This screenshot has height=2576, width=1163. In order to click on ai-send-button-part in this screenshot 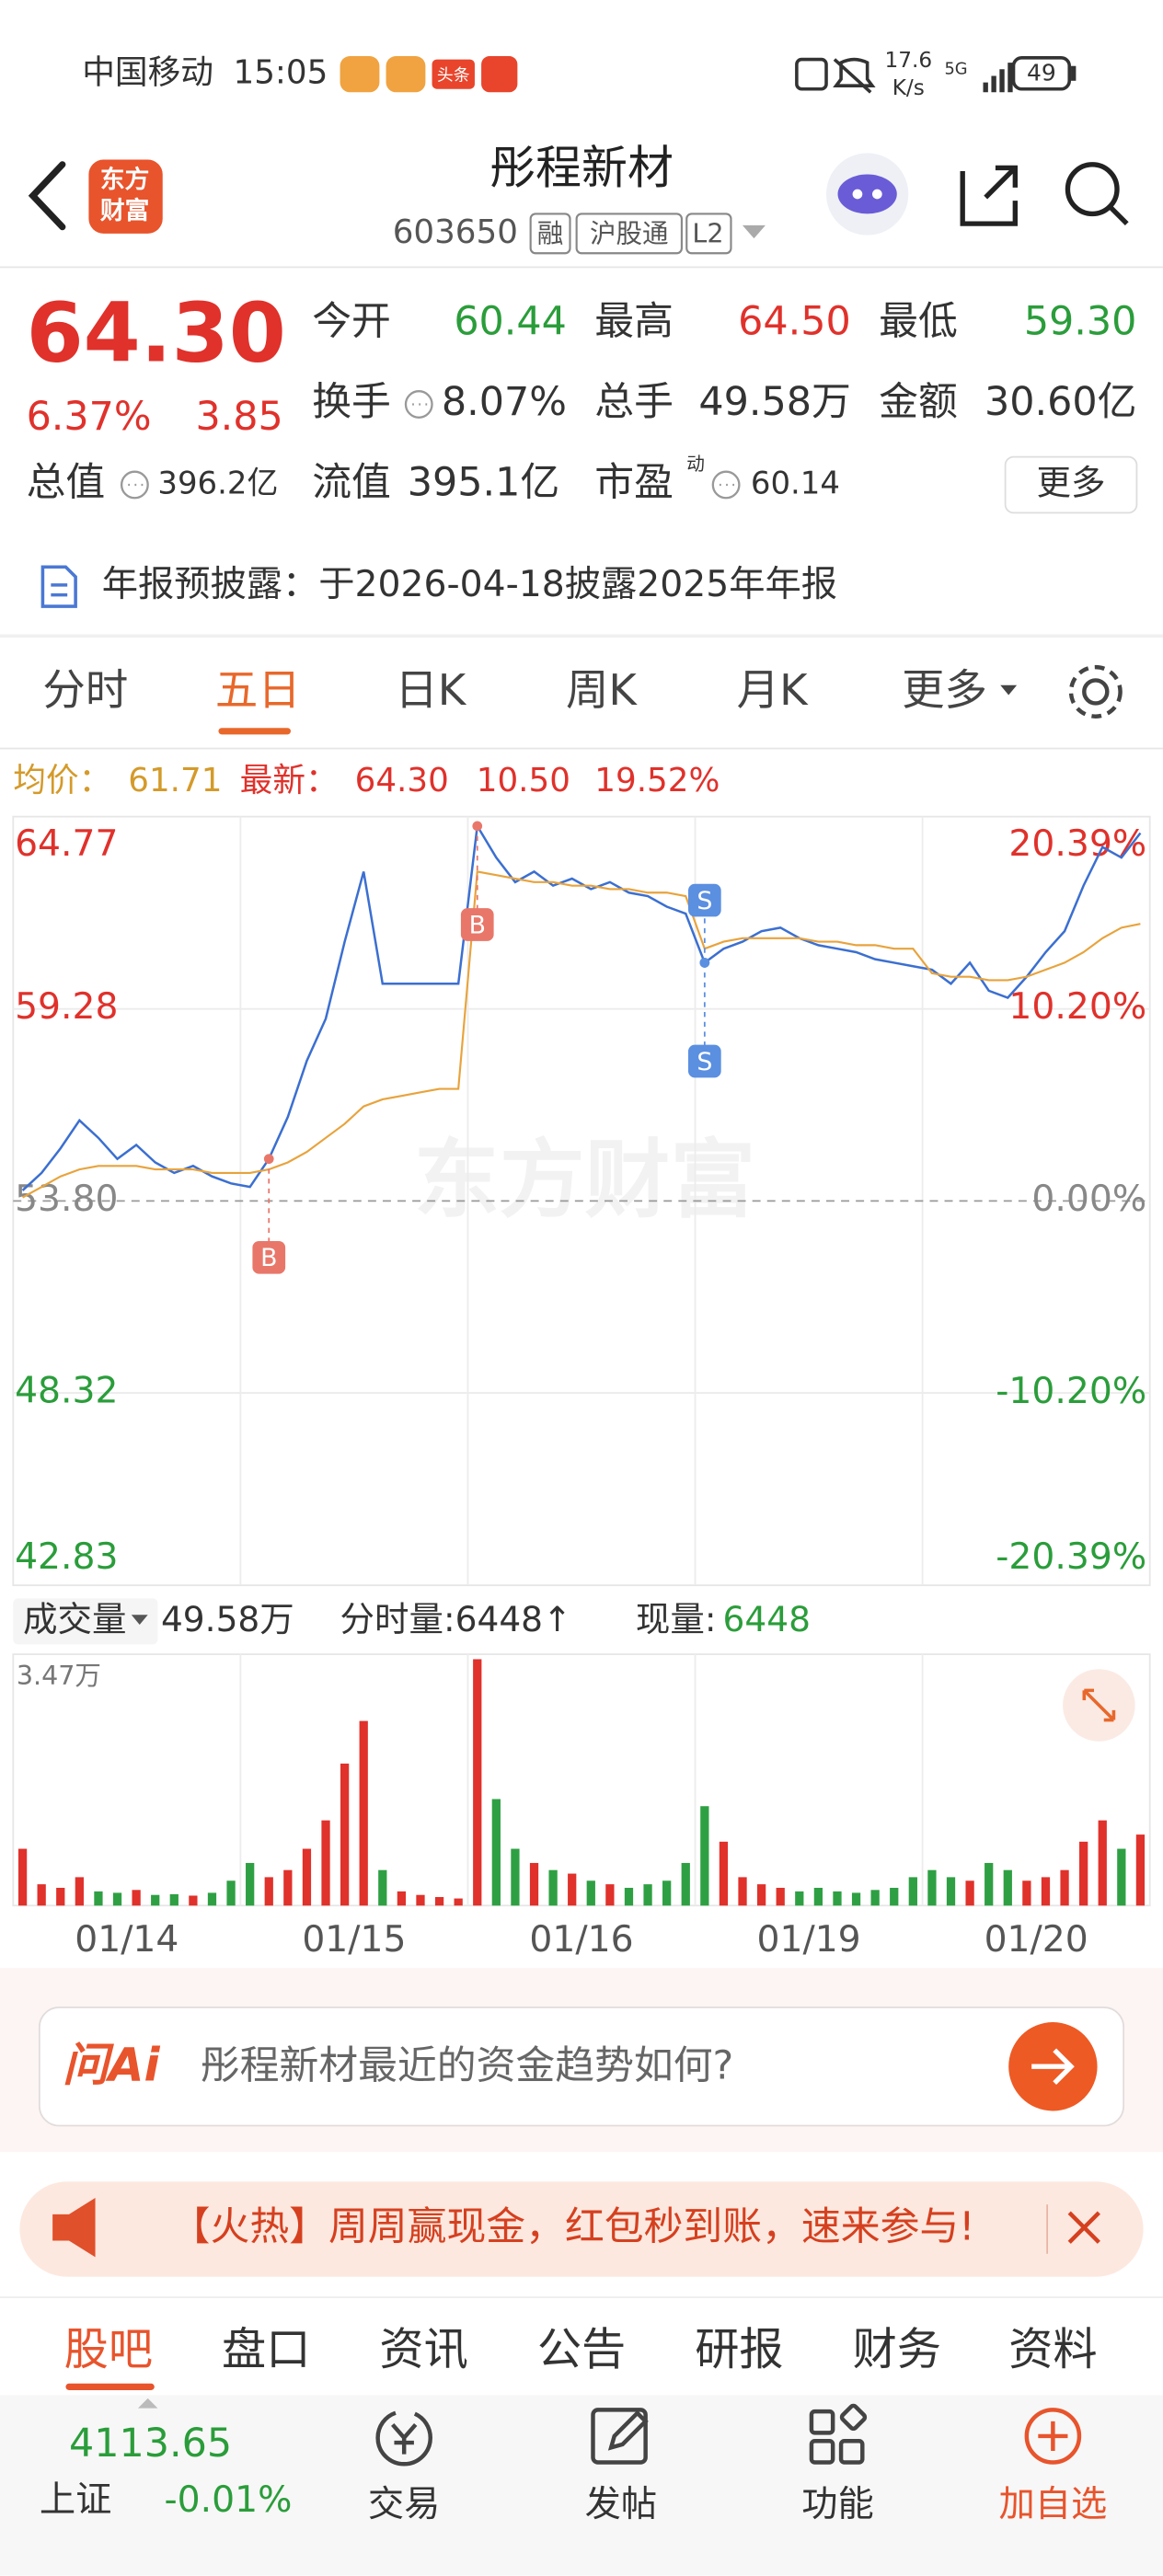, I will do `click(1053, 2066)`.